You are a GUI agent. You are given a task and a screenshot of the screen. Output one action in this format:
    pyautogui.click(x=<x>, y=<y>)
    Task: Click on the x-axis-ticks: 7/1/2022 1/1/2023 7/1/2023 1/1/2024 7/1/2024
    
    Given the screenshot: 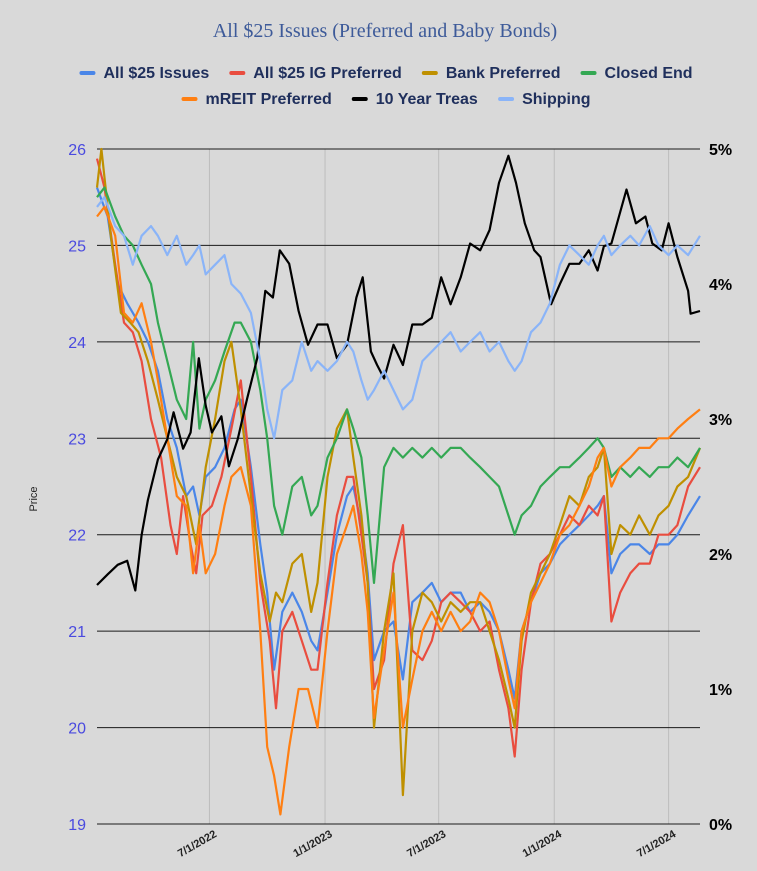 What is the action you would take?
    pyautogui.click(x=427, y=844)
    